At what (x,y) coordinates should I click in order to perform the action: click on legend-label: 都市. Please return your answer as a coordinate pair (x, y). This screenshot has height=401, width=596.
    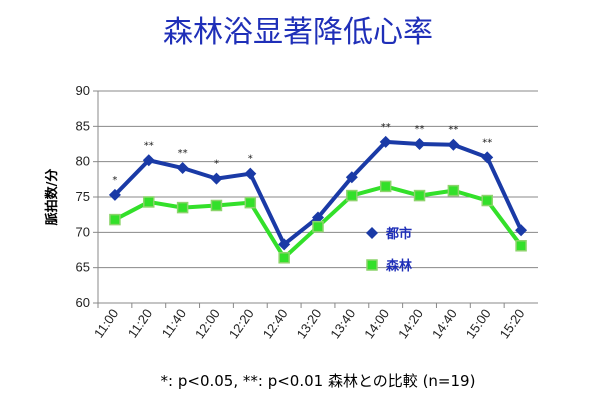
    Looking at the image, I should click on (398, 234).